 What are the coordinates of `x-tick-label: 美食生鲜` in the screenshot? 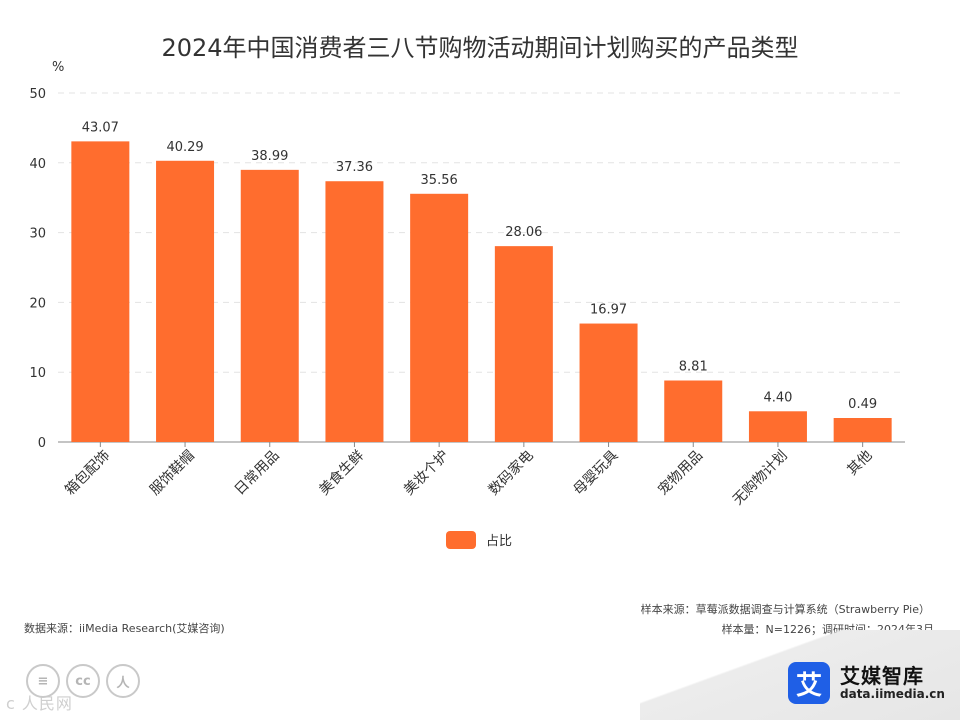 It's located at (342, 473).